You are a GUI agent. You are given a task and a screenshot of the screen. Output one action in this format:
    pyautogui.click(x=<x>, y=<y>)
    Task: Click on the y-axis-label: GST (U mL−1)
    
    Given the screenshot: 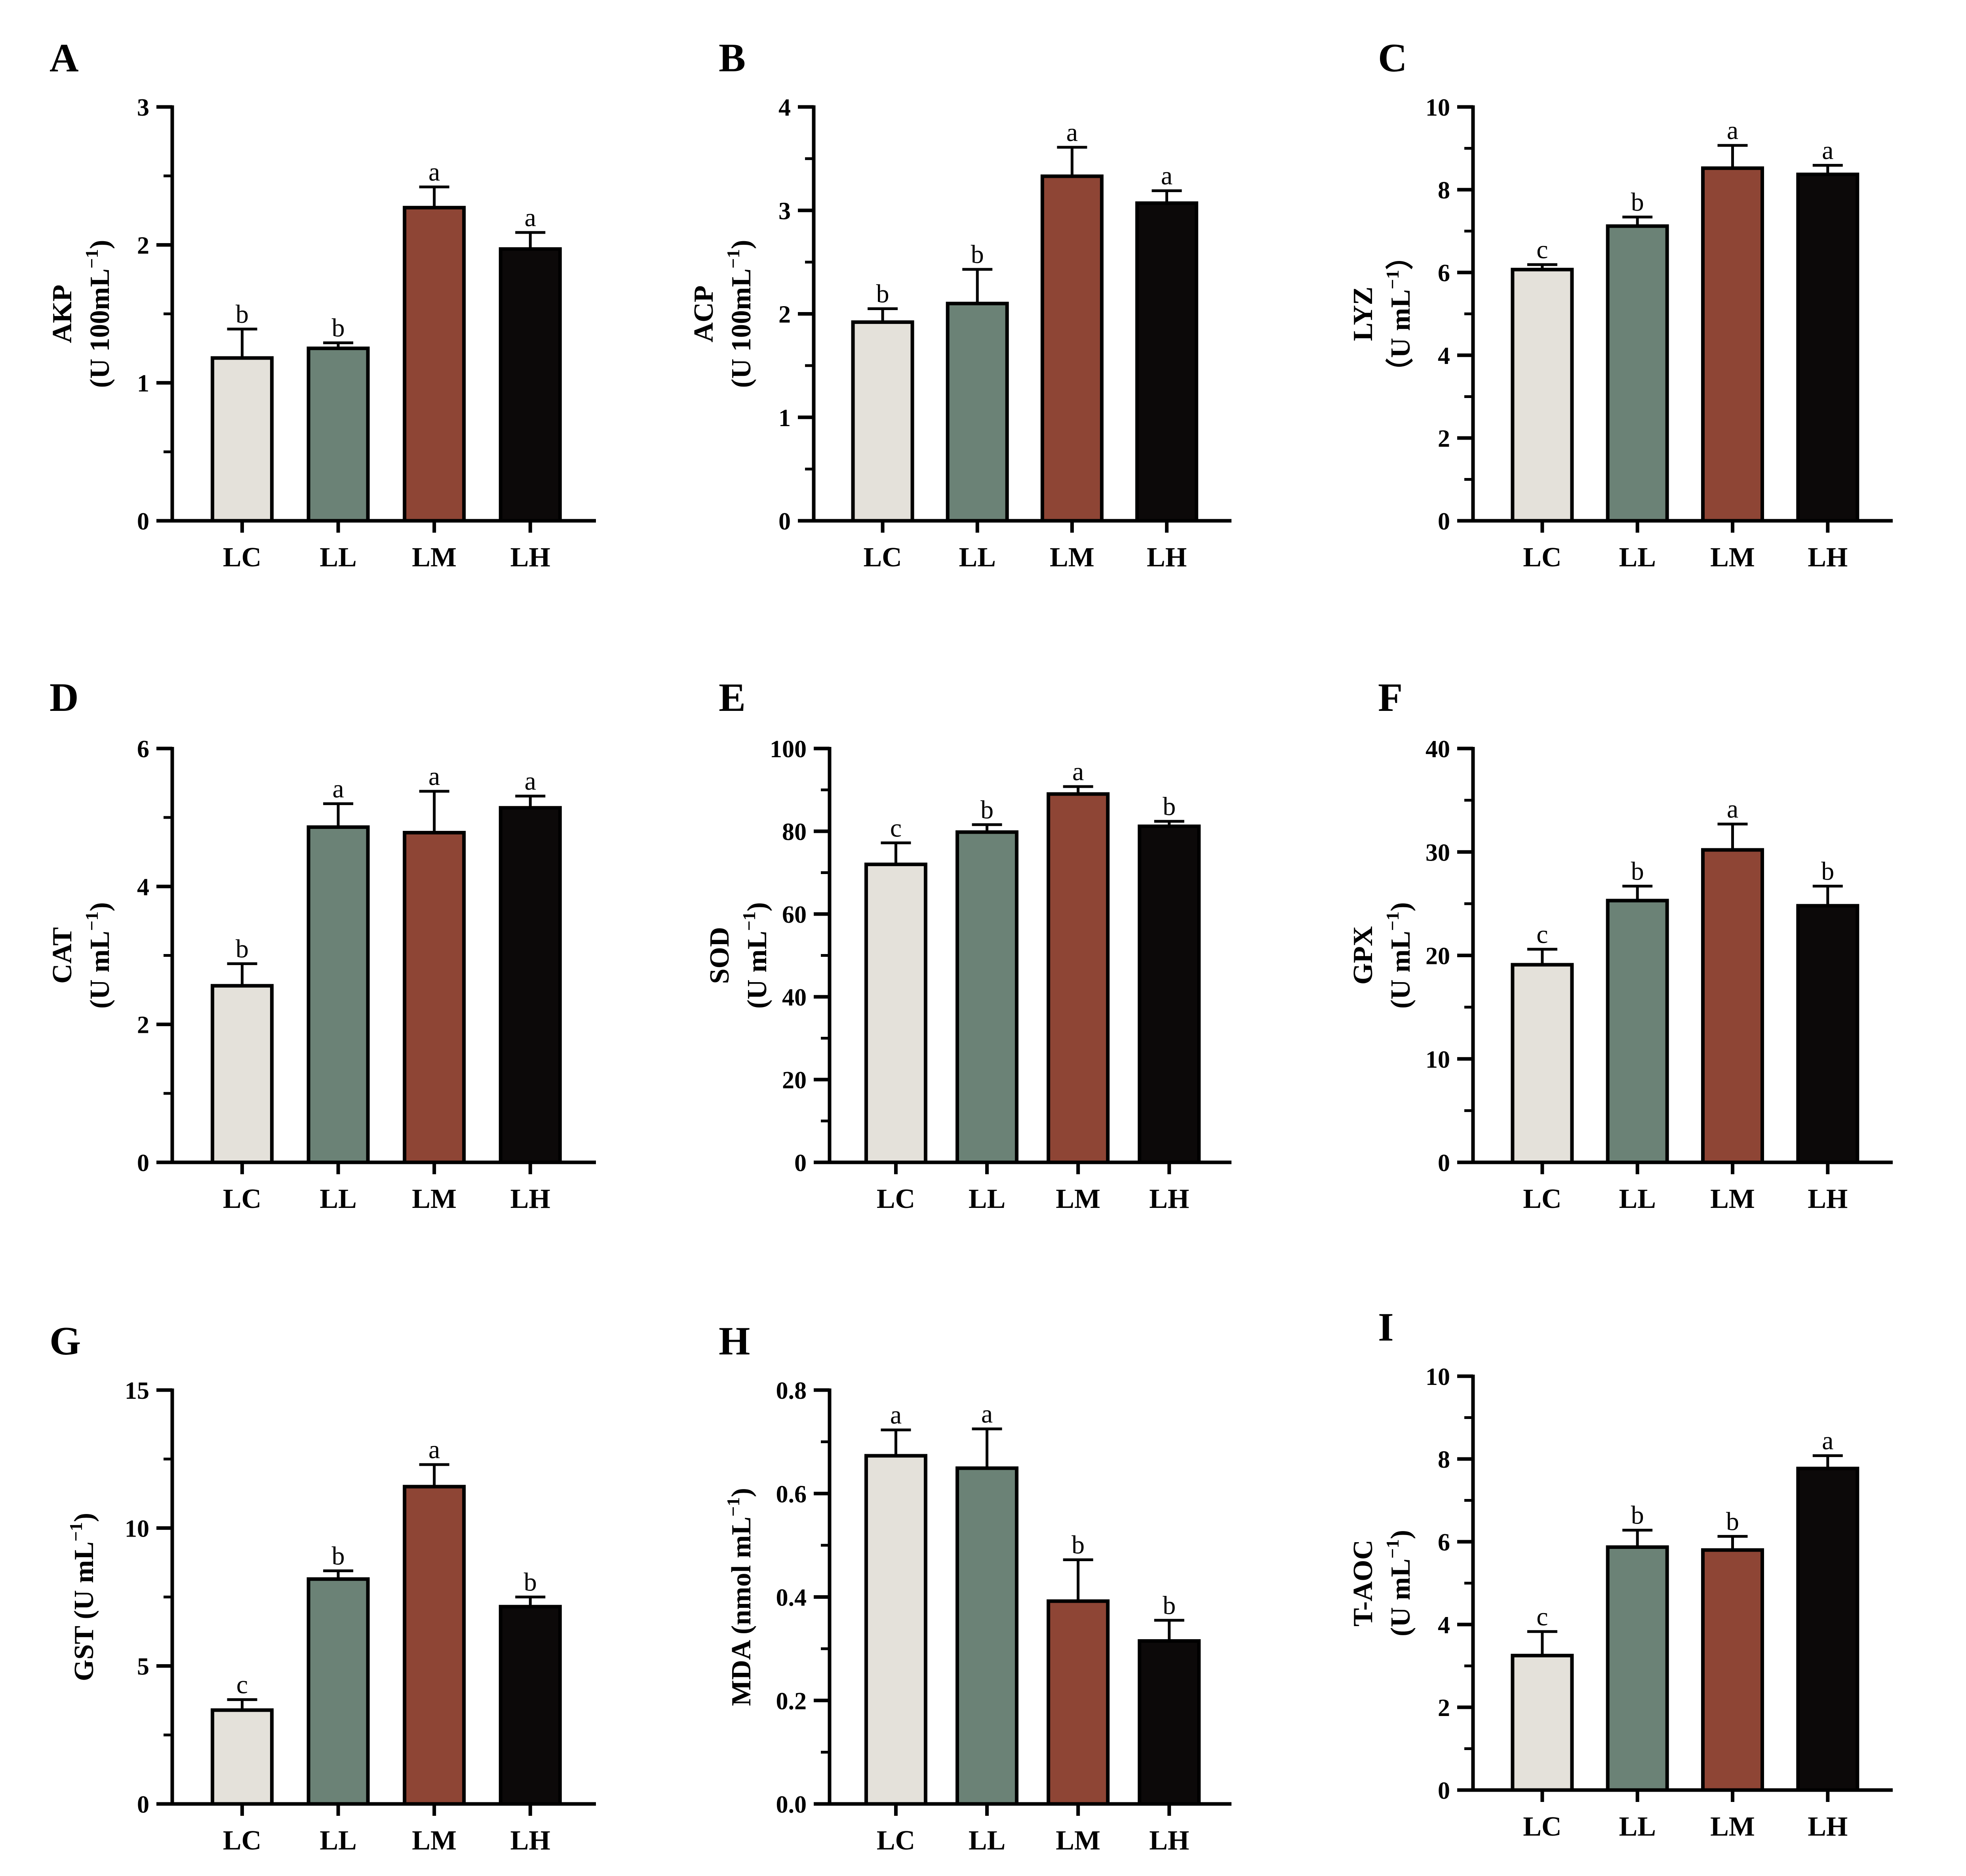 What is the action you would take?
    pyautogui.click(x=83, y=1597)
    